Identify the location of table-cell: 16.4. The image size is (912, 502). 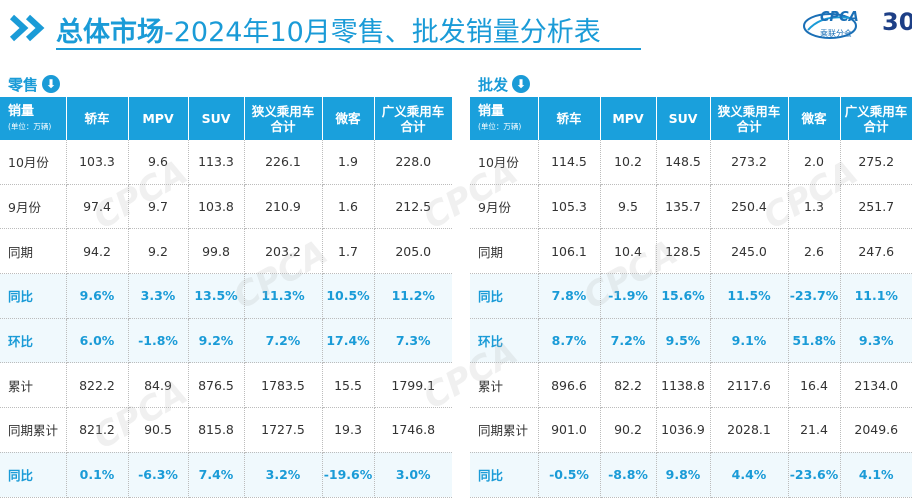
(814, 385).